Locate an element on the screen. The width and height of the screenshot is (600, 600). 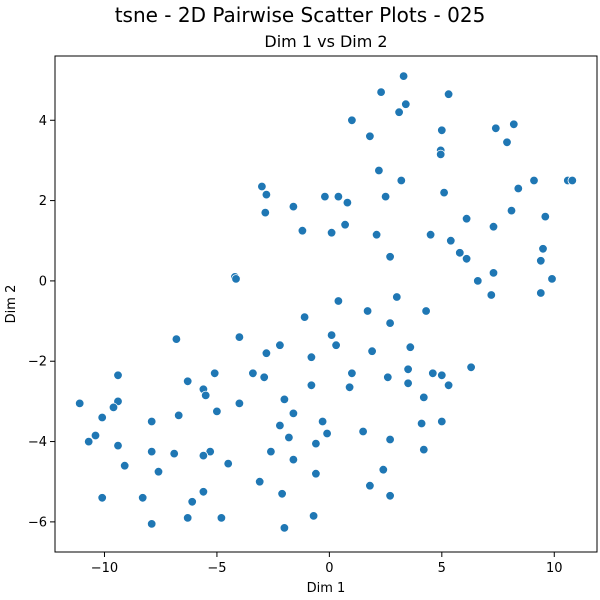
y-axis-label: Dim 2 is located at coordinates (11, 304).